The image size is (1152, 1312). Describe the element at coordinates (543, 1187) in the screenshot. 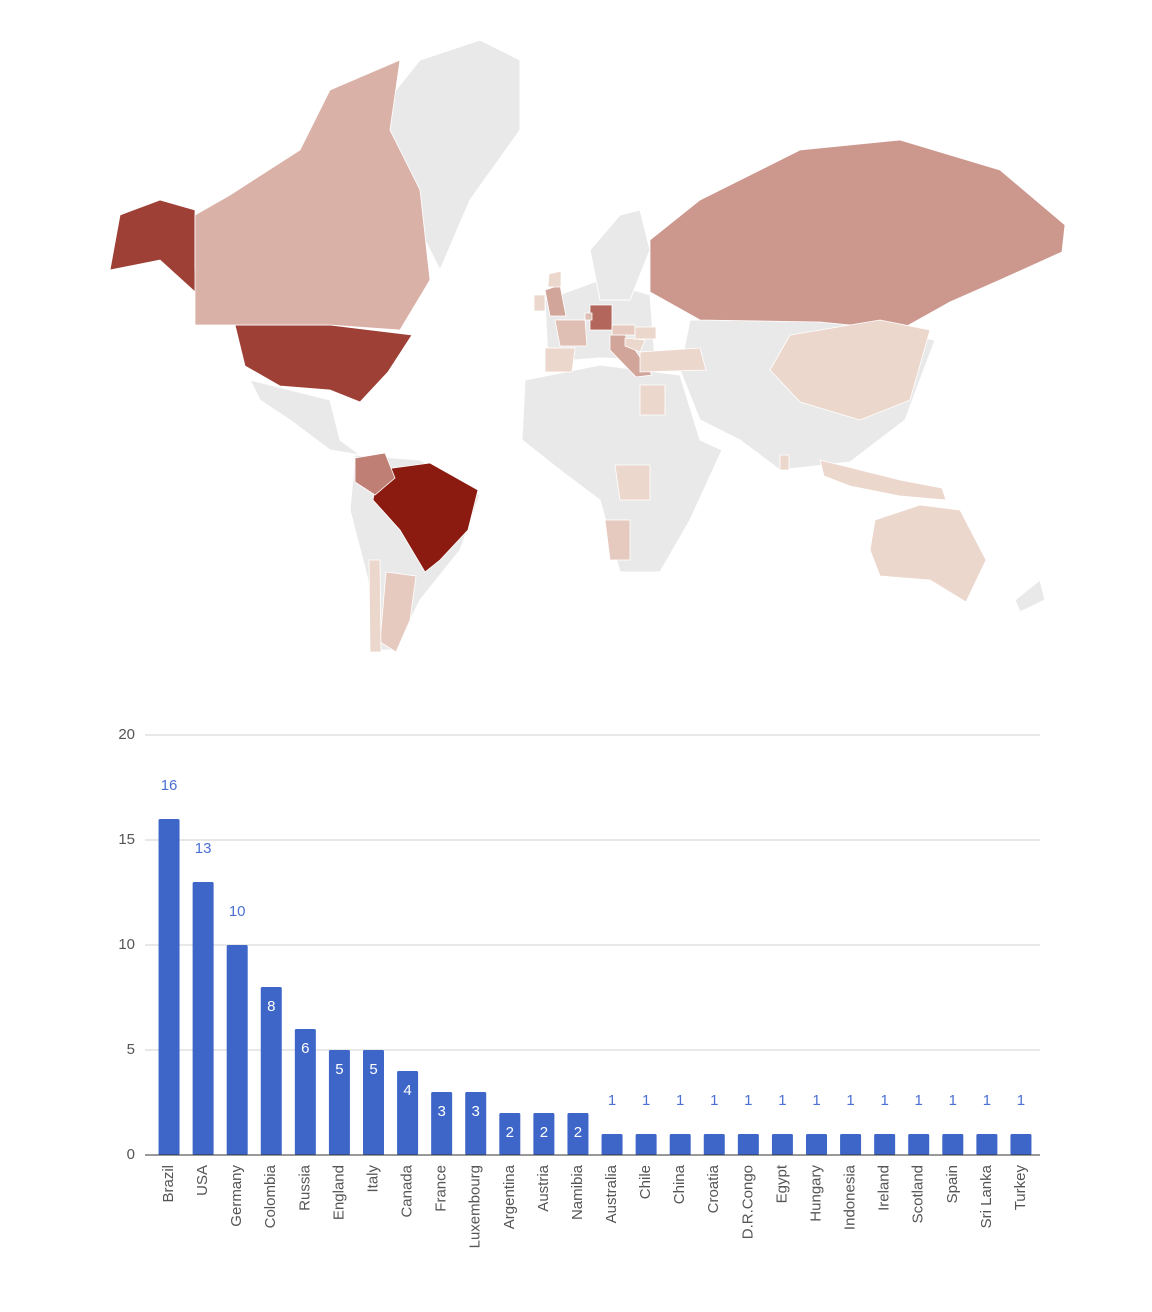

I see `x-tick-label: Austria` at that location.